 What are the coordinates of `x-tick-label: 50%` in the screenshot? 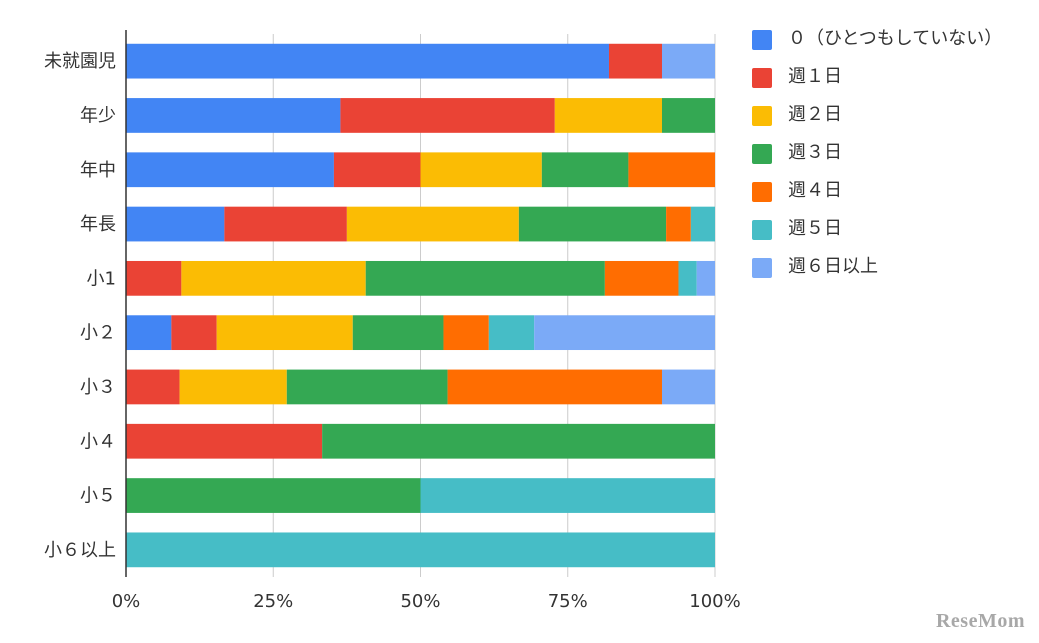 It's located at (420, 601).